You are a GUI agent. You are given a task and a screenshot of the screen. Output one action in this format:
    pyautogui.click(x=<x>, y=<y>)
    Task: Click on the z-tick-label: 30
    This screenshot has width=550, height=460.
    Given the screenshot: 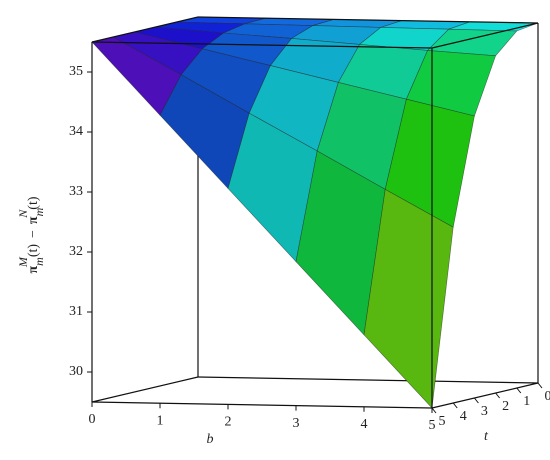 What is the action you would take?
    pyautogui.click(x=76, y=371)
    